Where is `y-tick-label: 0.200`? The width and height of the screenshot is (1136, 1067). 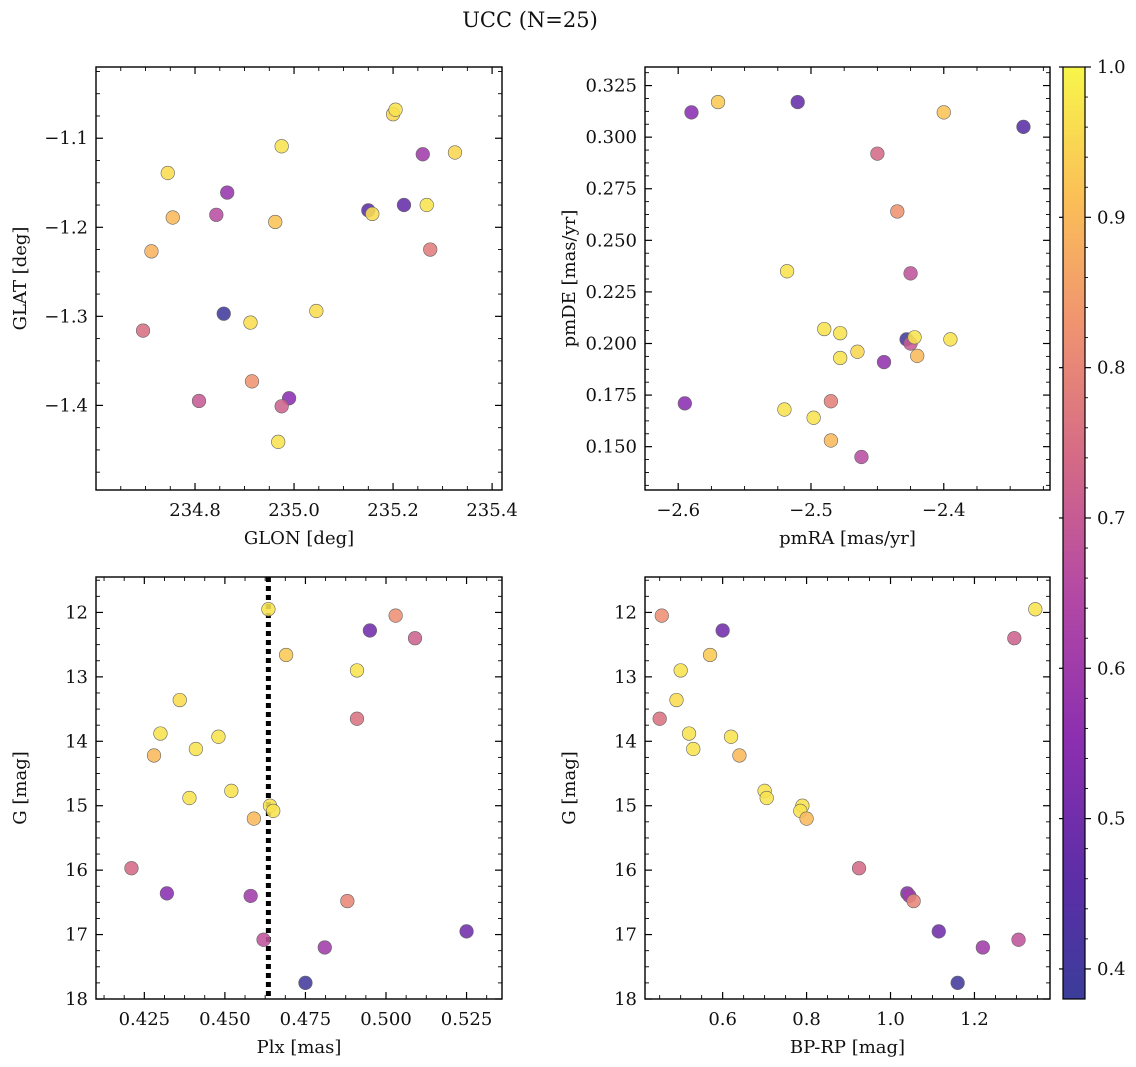 y-tick-label: 0.200 is located at coordinates (611, 343).